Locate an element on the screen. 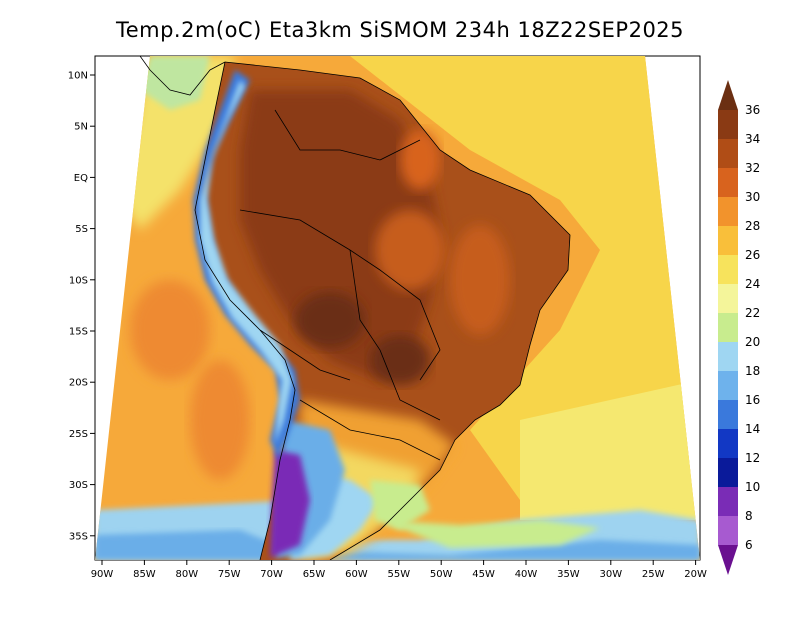 The width and height of the screenshot is (800, 618). lat-tick-label: 5S is located at coordinates (81, 229).